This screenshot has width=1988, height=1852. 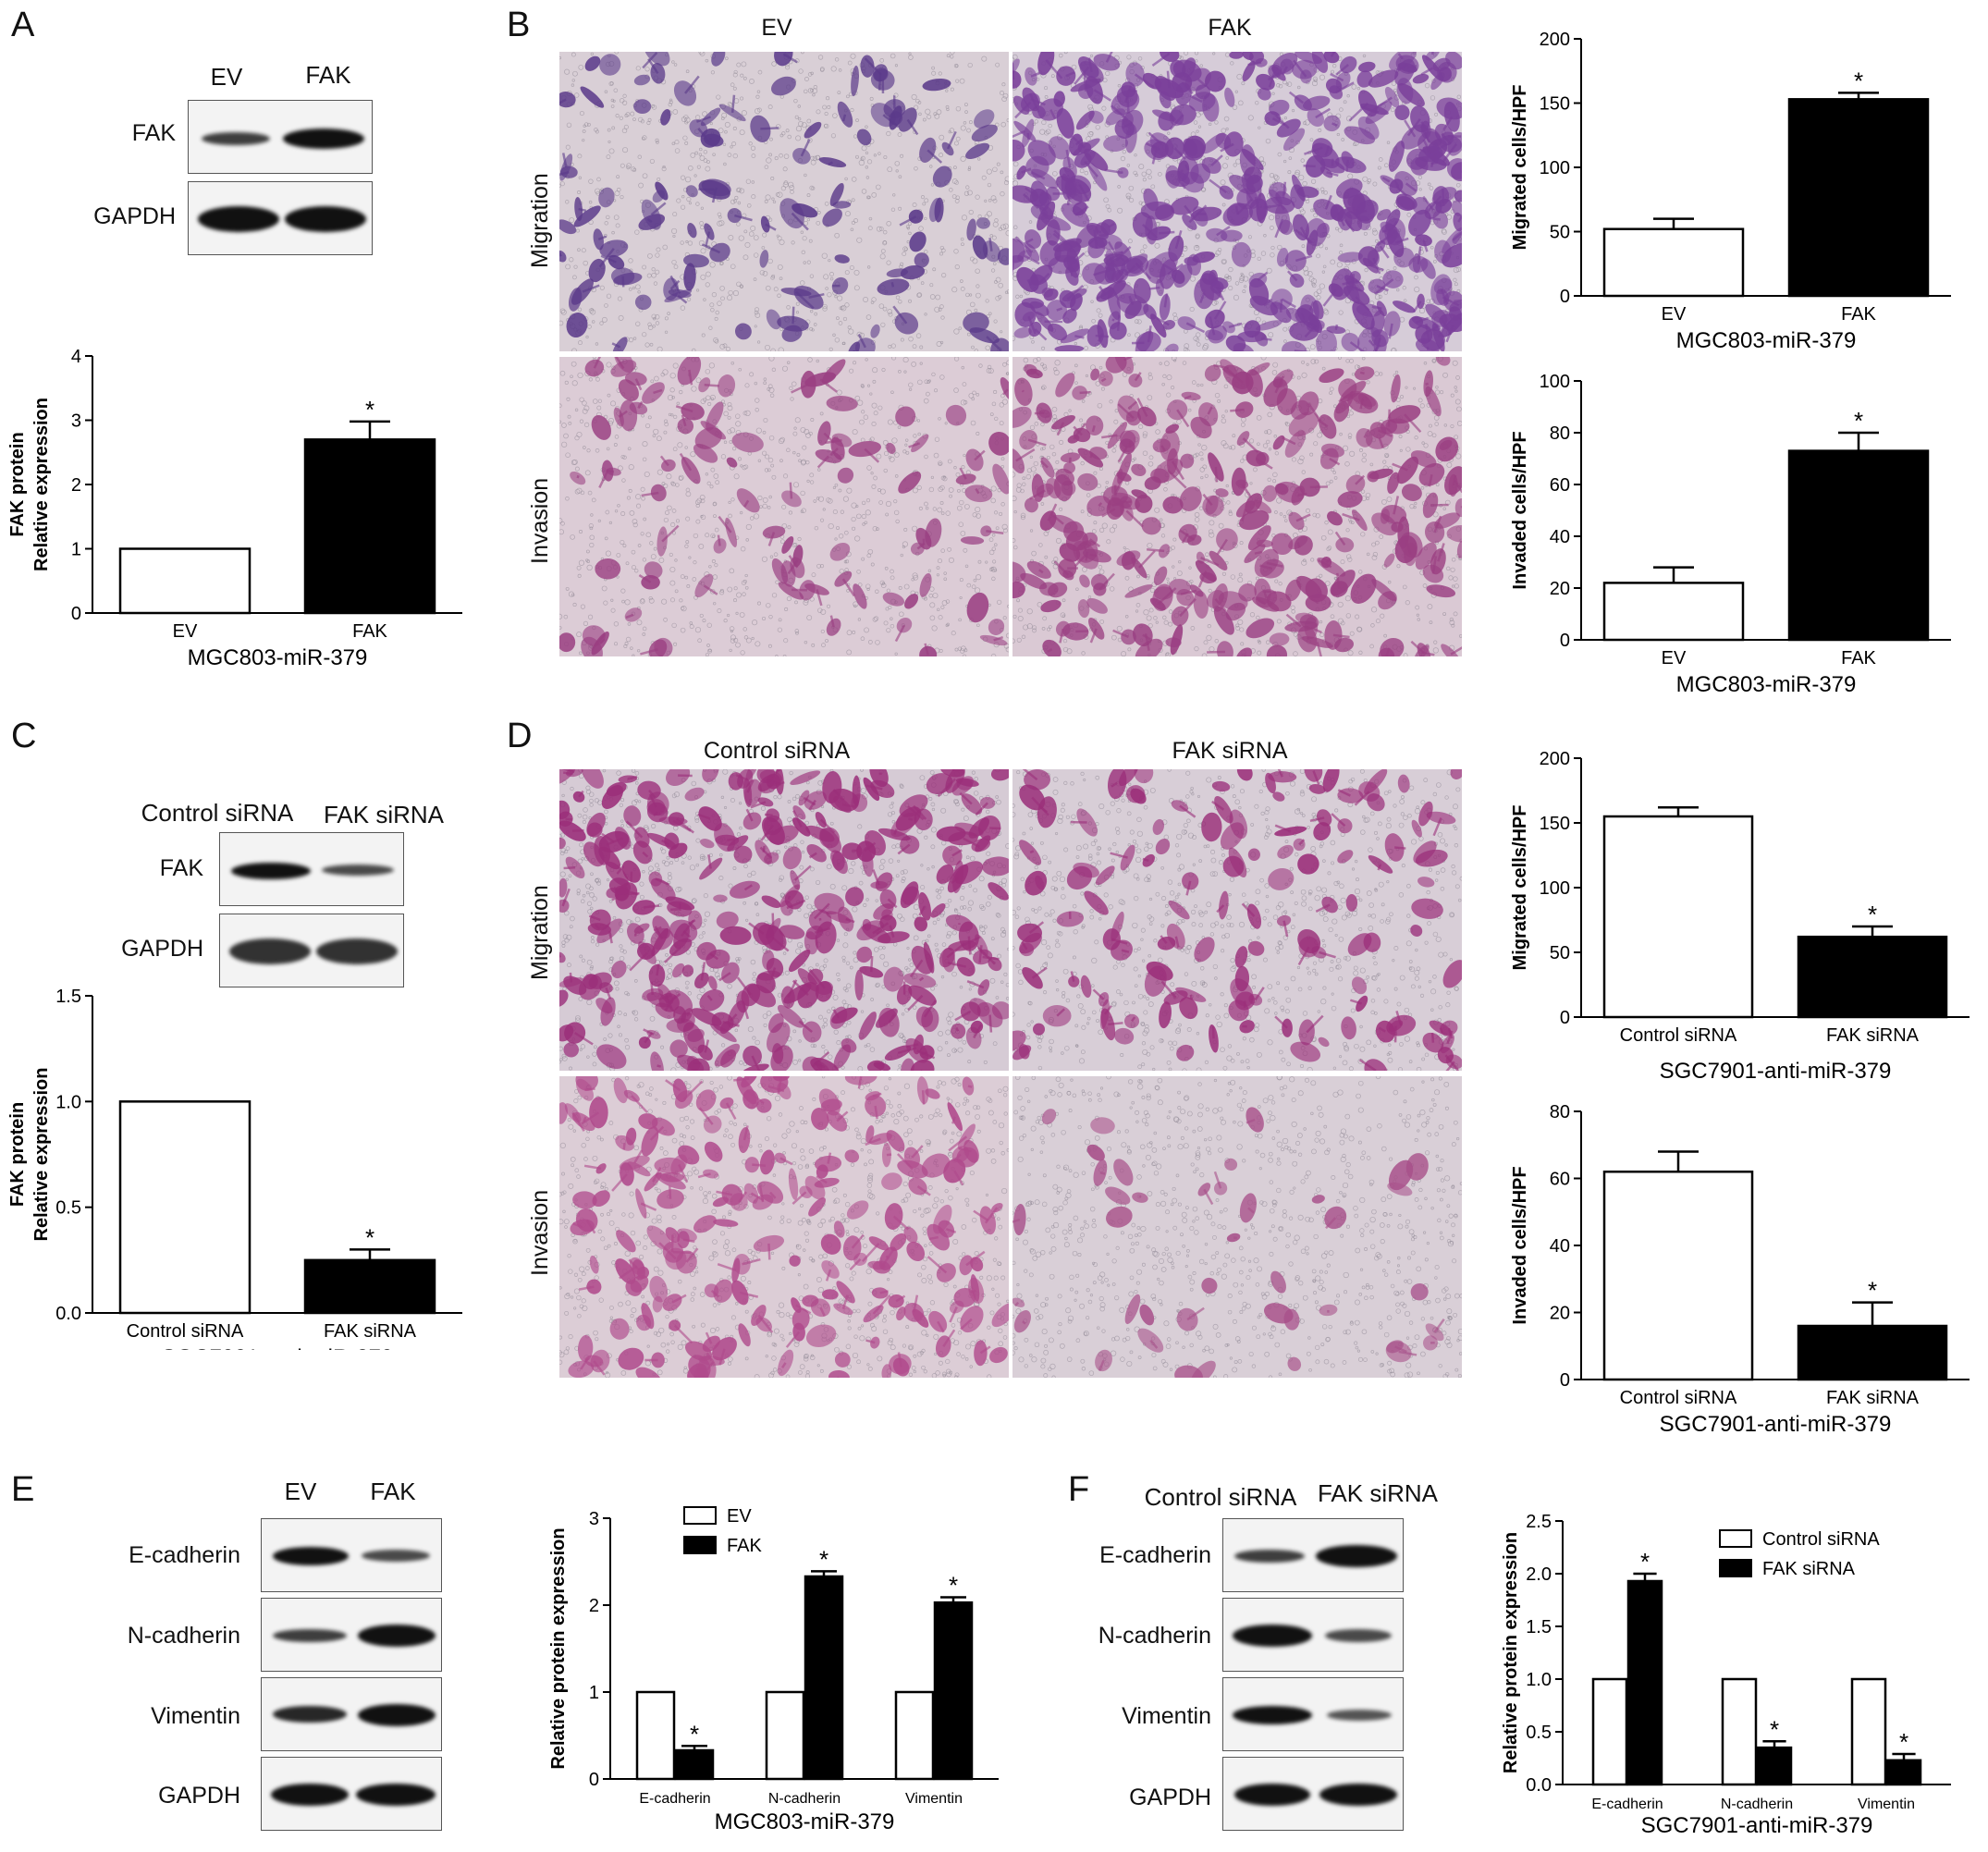 I want to click on protein-label: GAPDH, so click(x=134, y=216).